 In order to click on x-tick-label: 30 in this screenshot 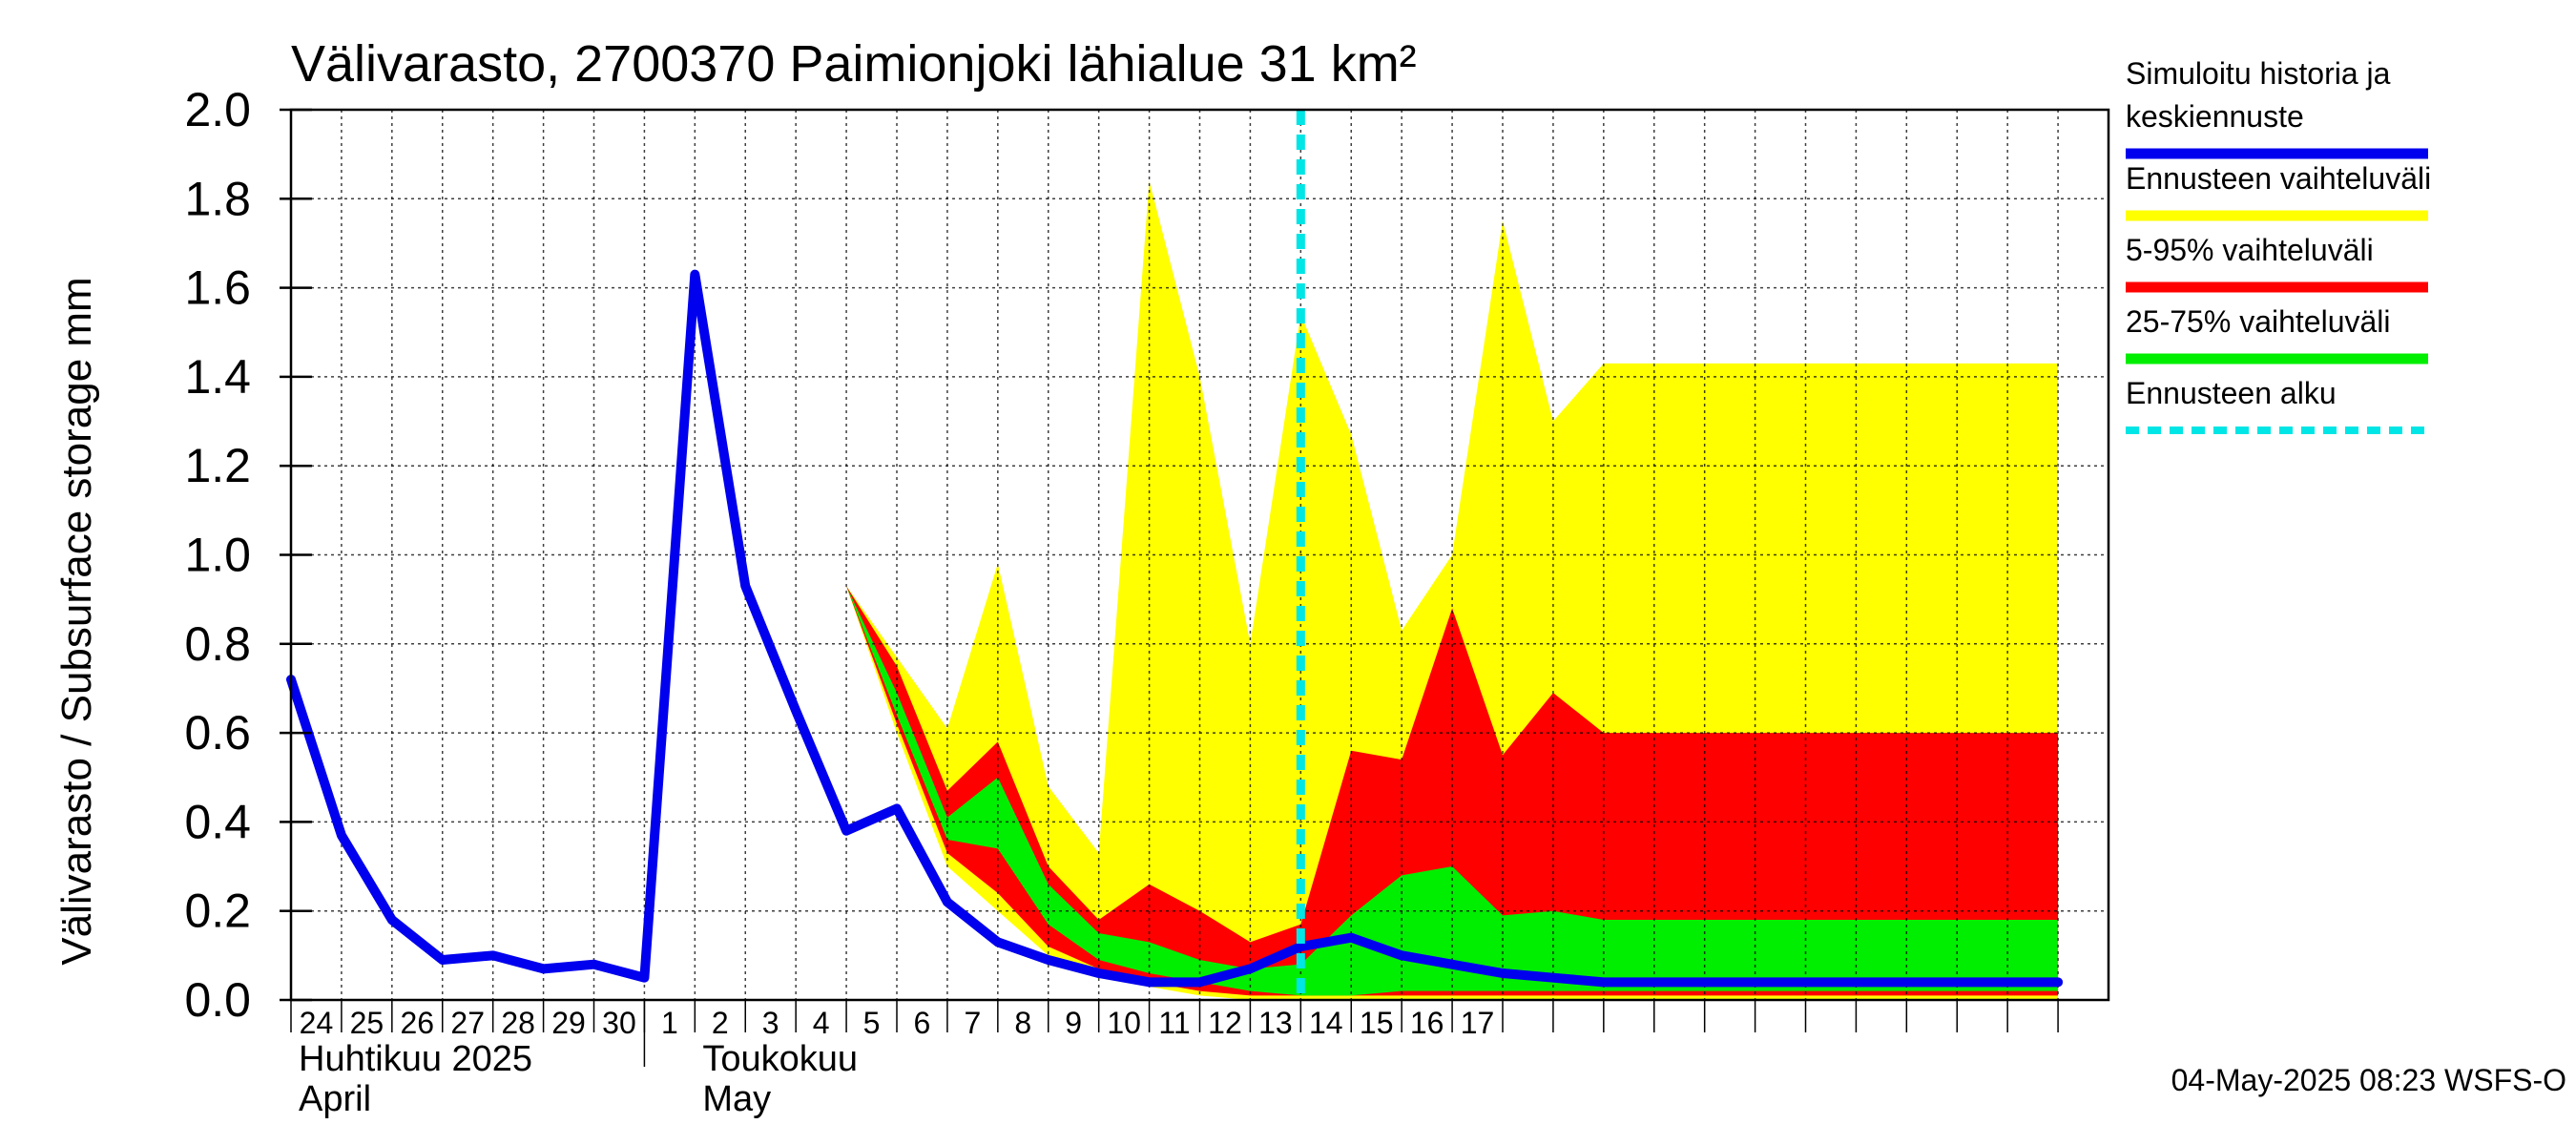, I will do `click(619, 1023)`.